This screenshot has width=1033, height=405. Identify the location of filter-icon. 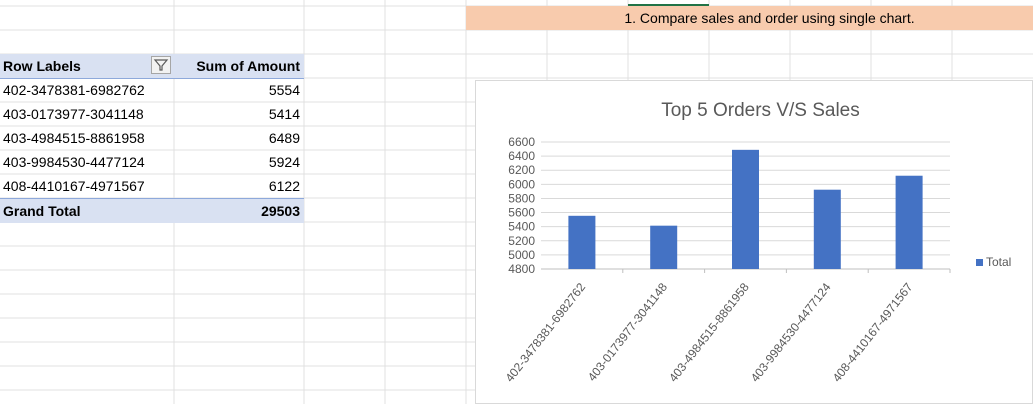
(161, 65).